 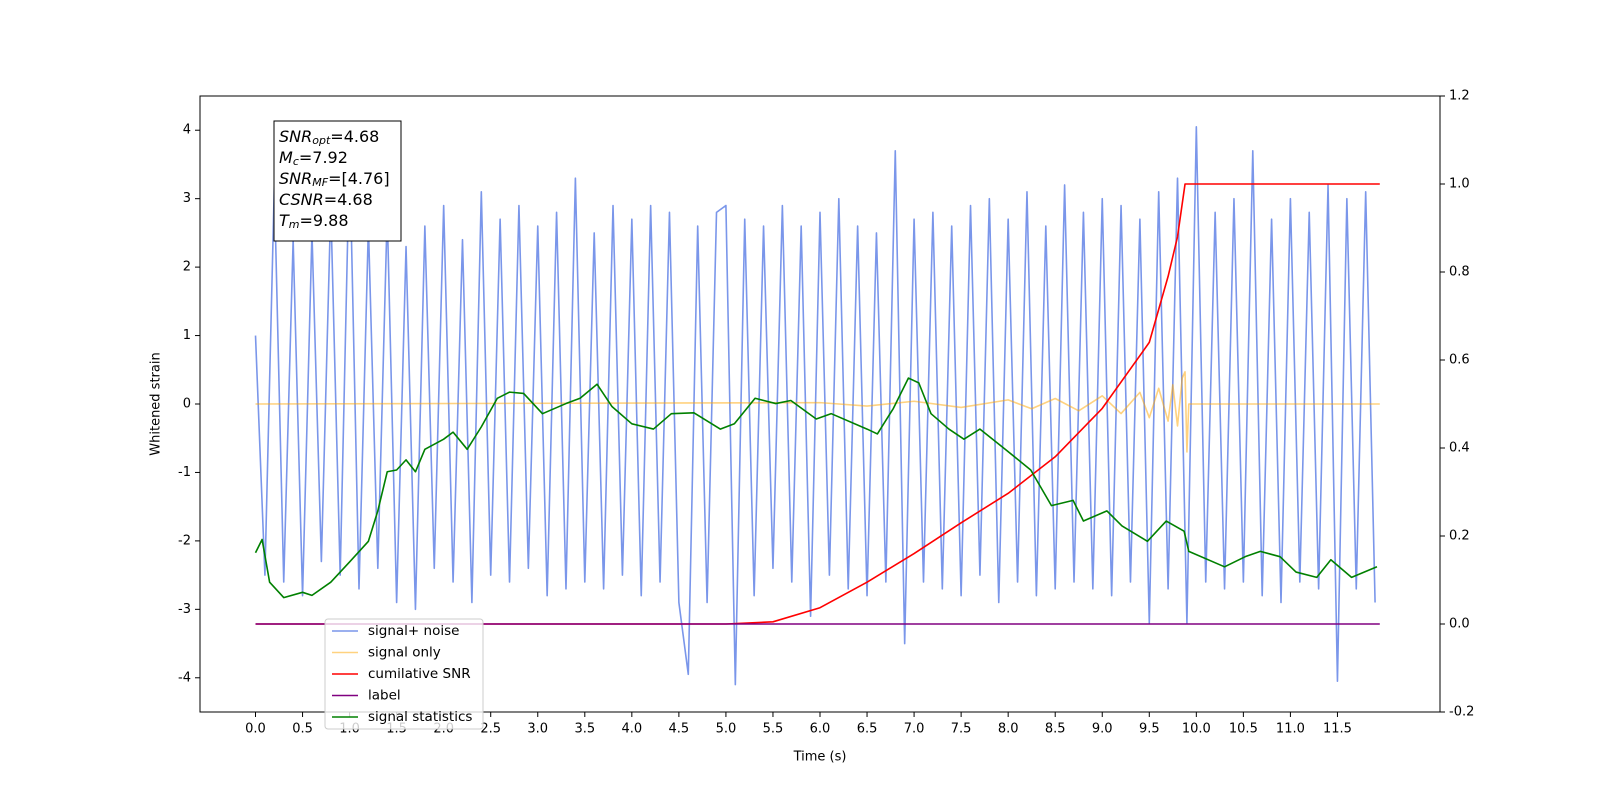 What do you see at coordinates (255, 729) in the screenshot?
I see `x-tick-label: 0.0` at bounding box center [255, 729].